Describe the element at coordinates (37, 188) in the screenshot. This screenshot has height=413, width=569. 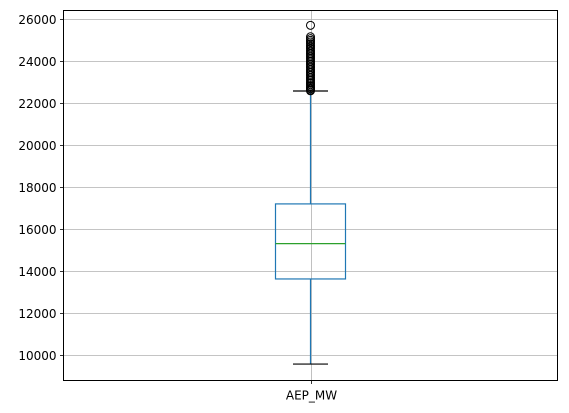
I see `y-tick-label: 18000` at that location.